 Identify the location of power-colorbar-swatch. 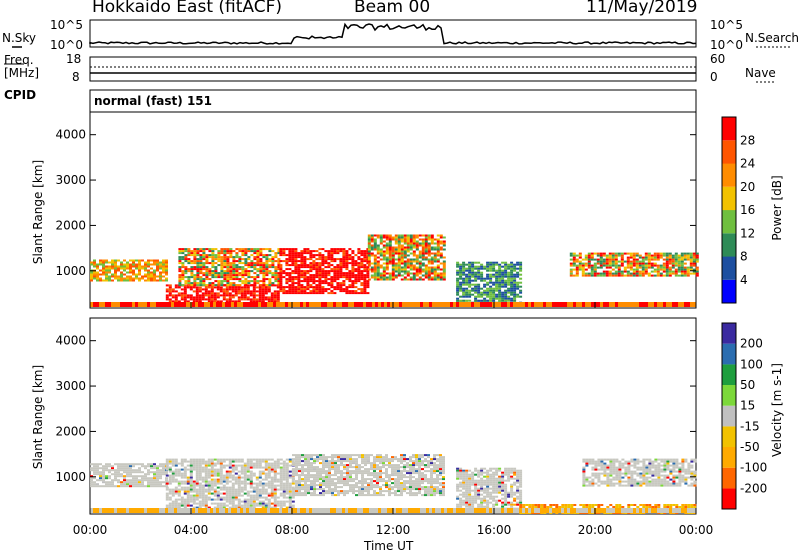
(729, 129).